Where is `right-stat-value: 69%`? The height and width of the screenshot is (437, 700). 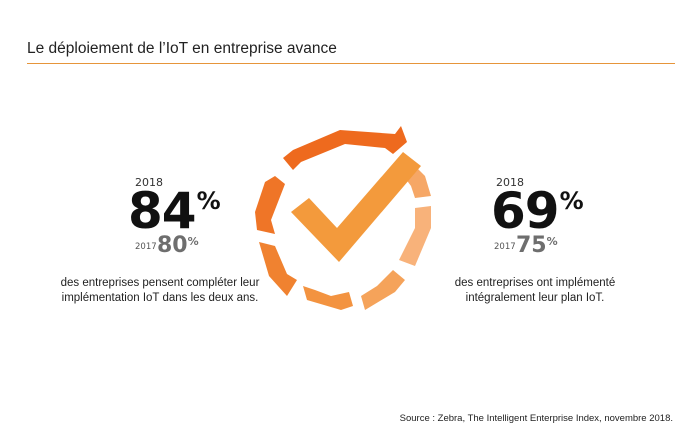 right-stat-value: 69% is located at coordinates (537, 211).